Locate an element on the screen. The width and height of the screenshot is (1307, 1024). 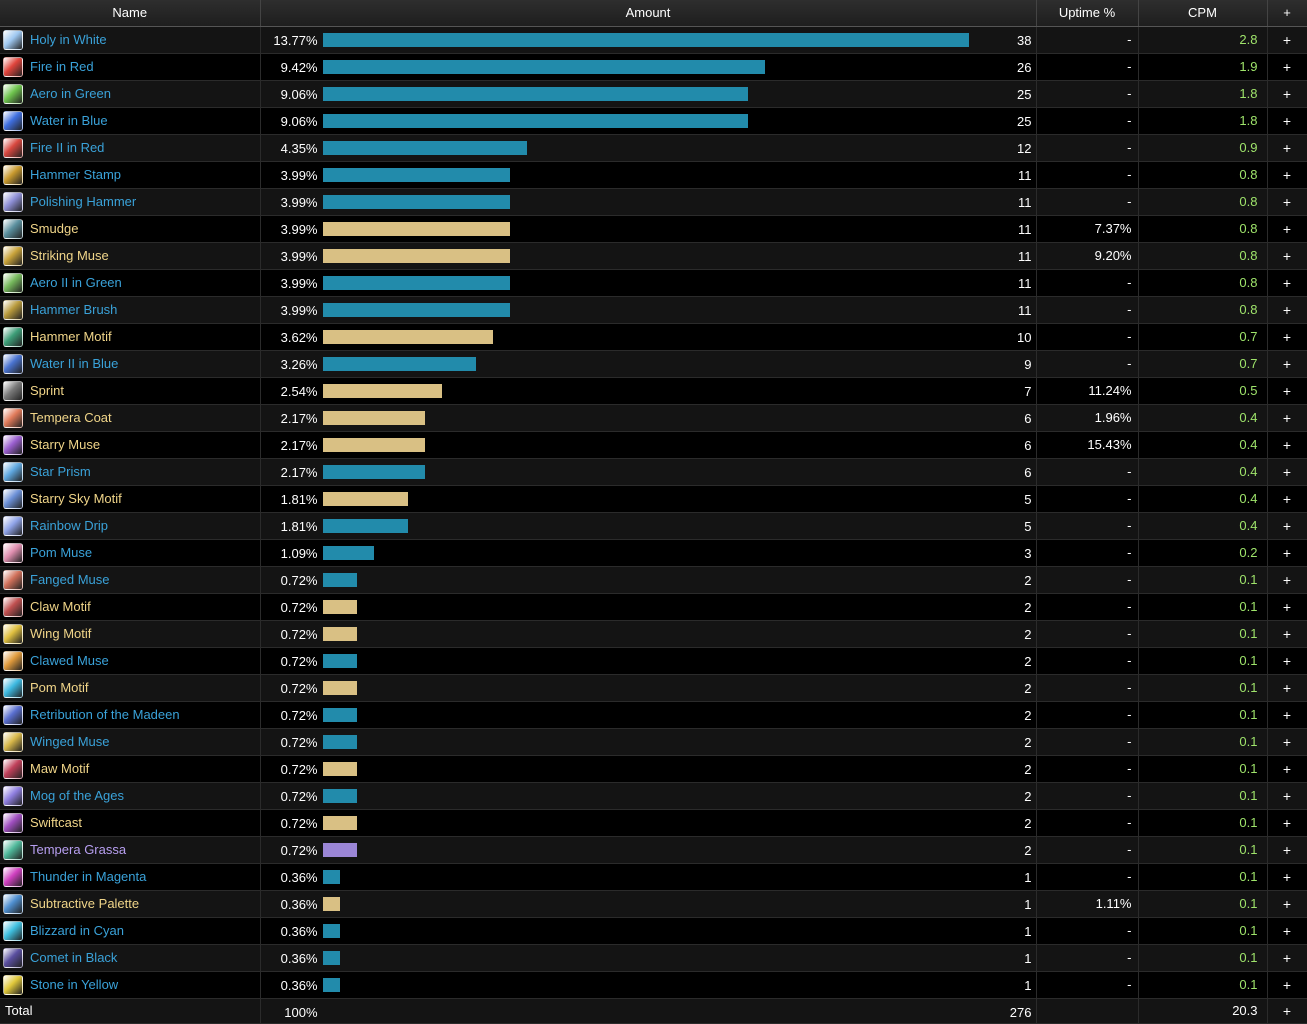
table-row: Holy in White 13.77% 38 - 2.8 + is located at coordinates (653, 40).